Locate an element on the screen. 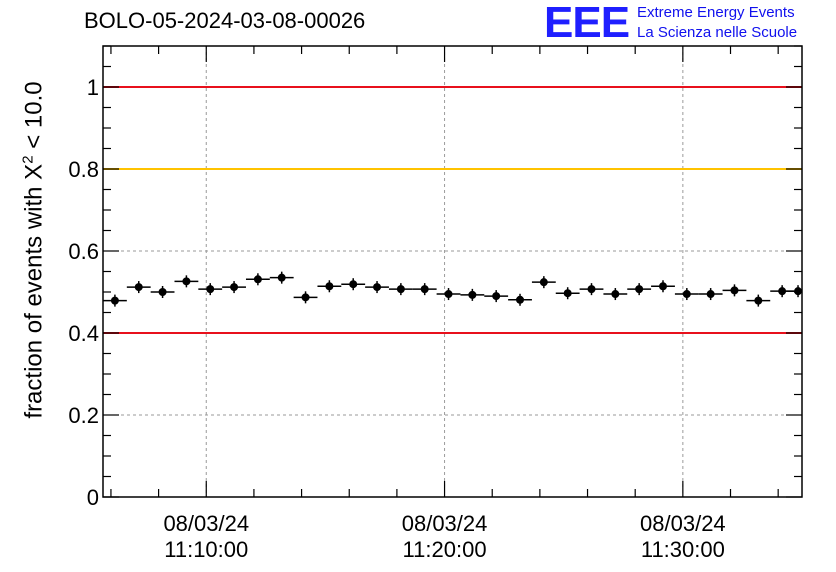 The image size is (836, 572). logo-text-line-1: Extreme Energy Events is located at coordinates (716, 12).